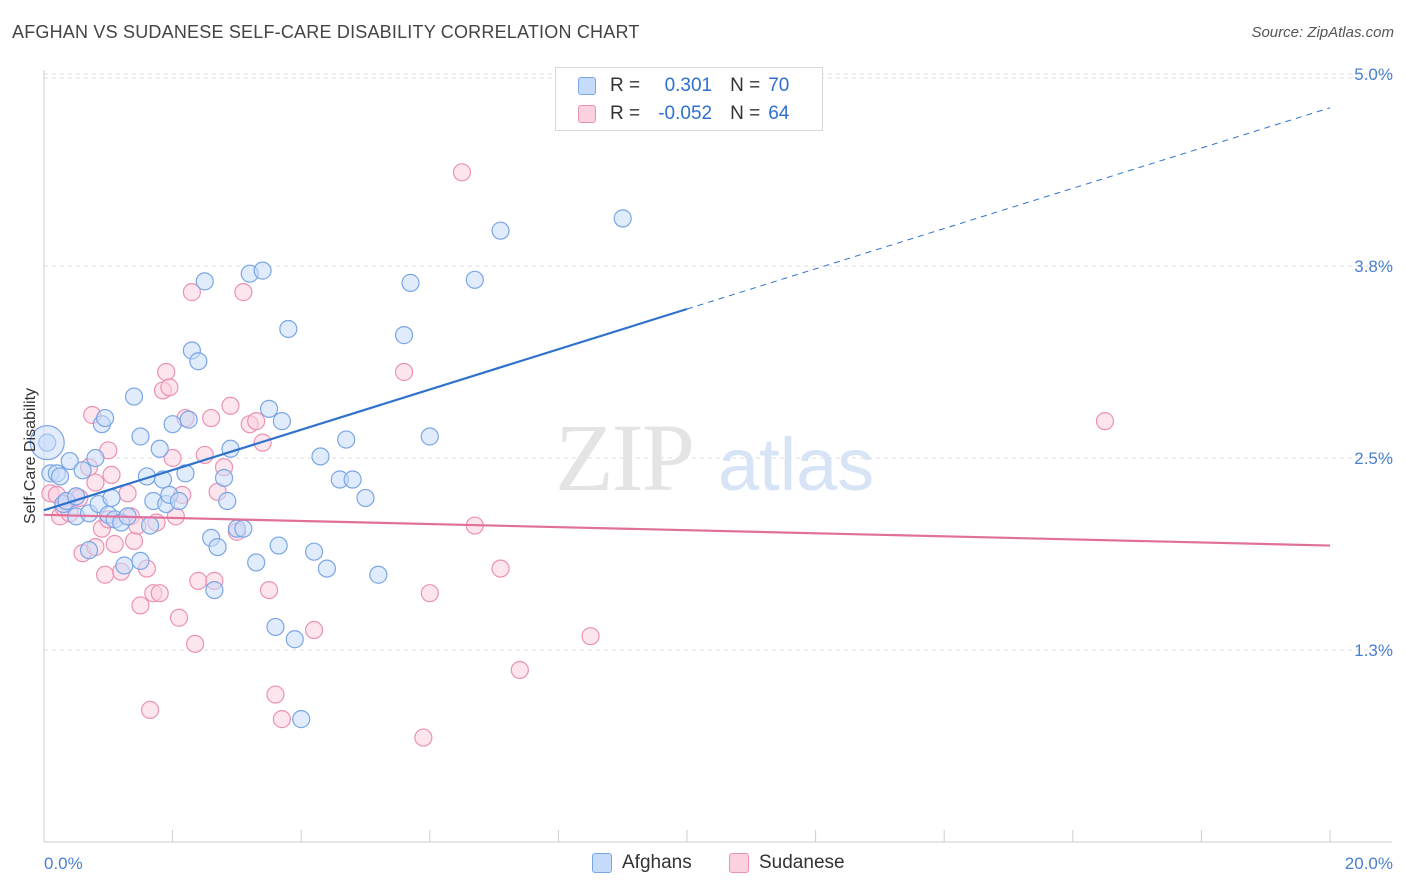 The image size is (1406, 892). What do you see at coordinates (1373, 74) in the screenshot?
I see `y-tick-label: 5.0%` at bounding box center [1373, 74].